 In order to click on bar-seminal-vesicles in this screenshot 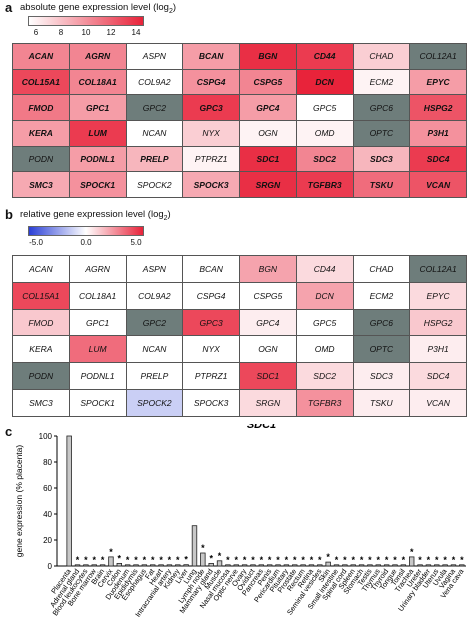, I will do `click(320, 565)`.